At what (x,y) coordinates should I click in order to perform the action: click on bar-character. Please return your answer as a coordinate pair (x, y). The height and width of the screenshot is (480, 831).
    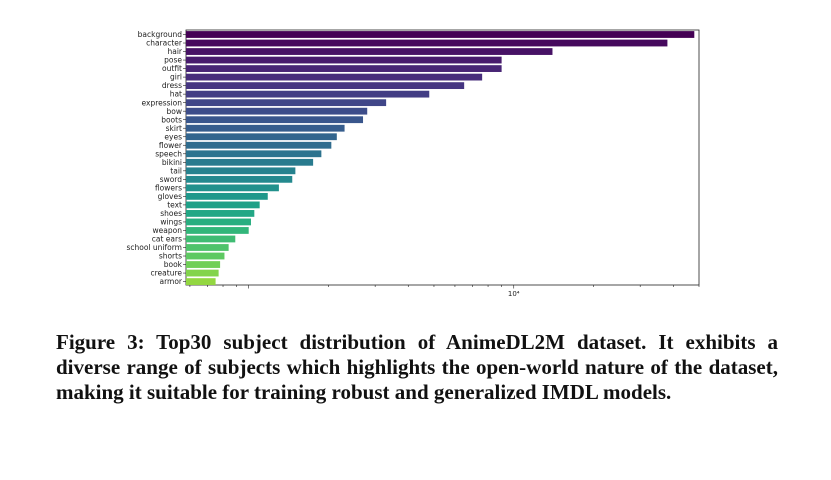
    Looking at the image, I should click on (427, 43).